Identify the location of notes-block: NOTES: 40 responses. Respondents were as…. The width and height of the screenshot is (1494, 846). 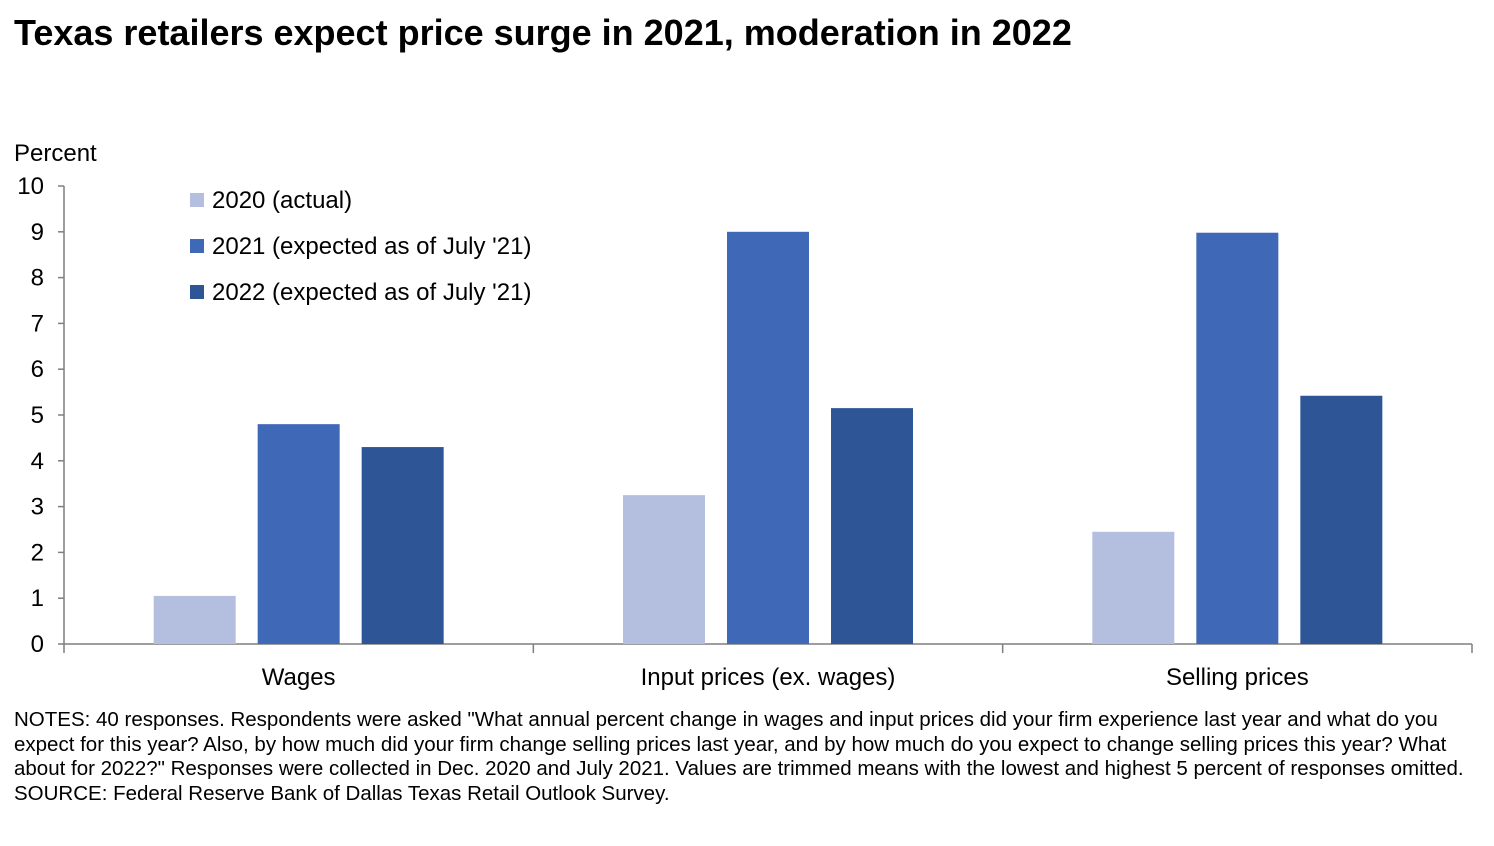
(749, 757).